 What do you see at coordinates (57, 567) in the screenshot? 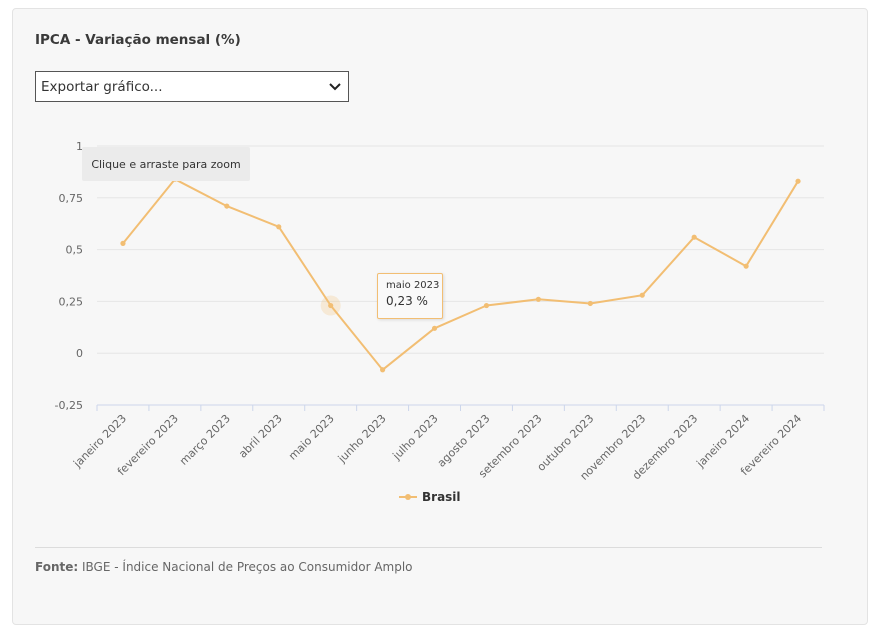
I see `source-label: Fonte:` at bounding box center [57, 567].